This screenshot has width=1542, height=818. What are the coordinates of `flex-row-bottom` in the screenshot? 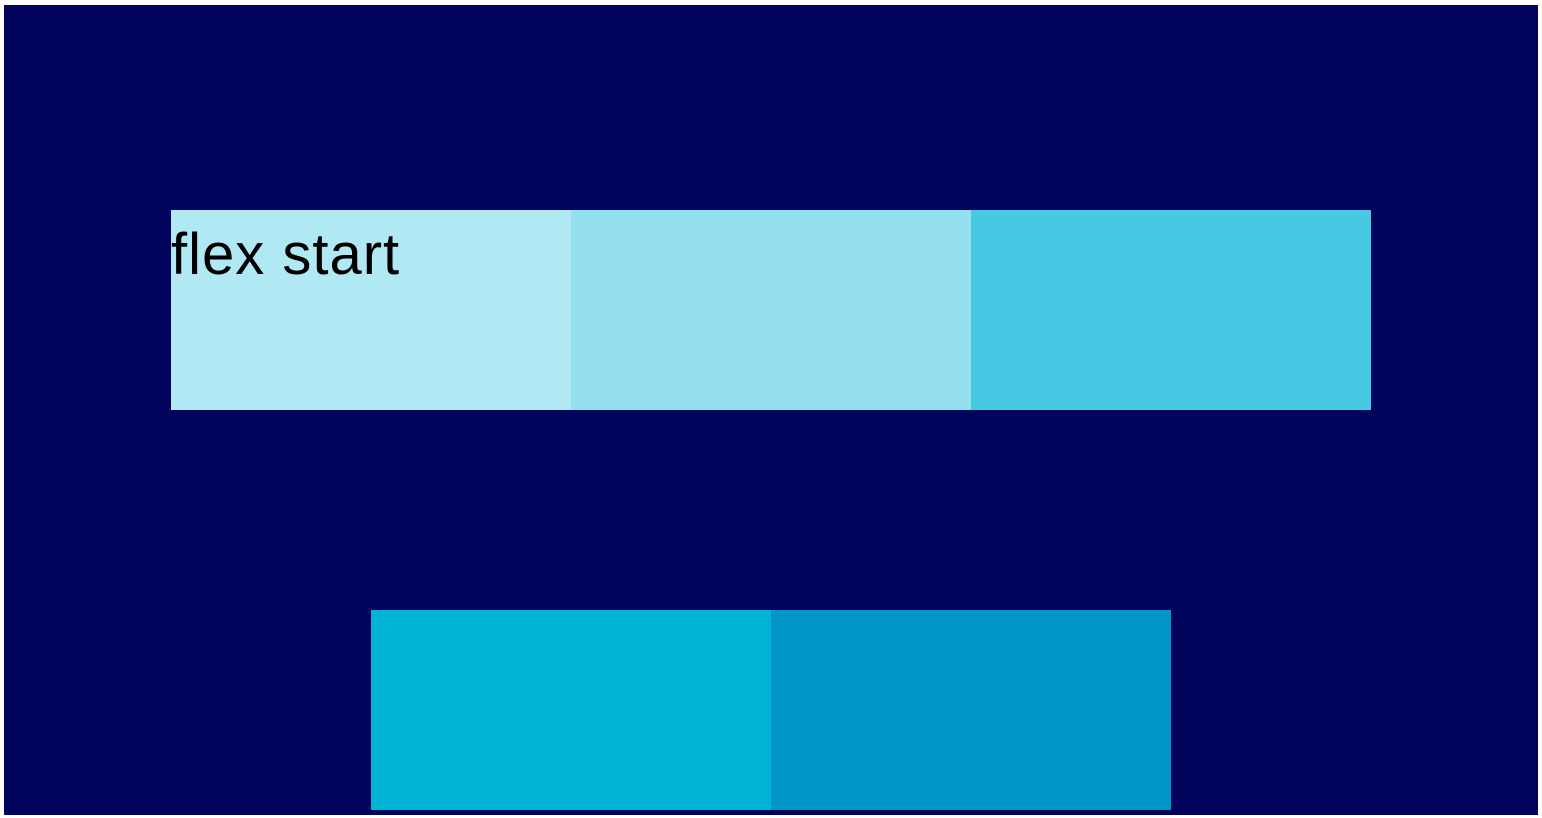 It's located at (771, 710).